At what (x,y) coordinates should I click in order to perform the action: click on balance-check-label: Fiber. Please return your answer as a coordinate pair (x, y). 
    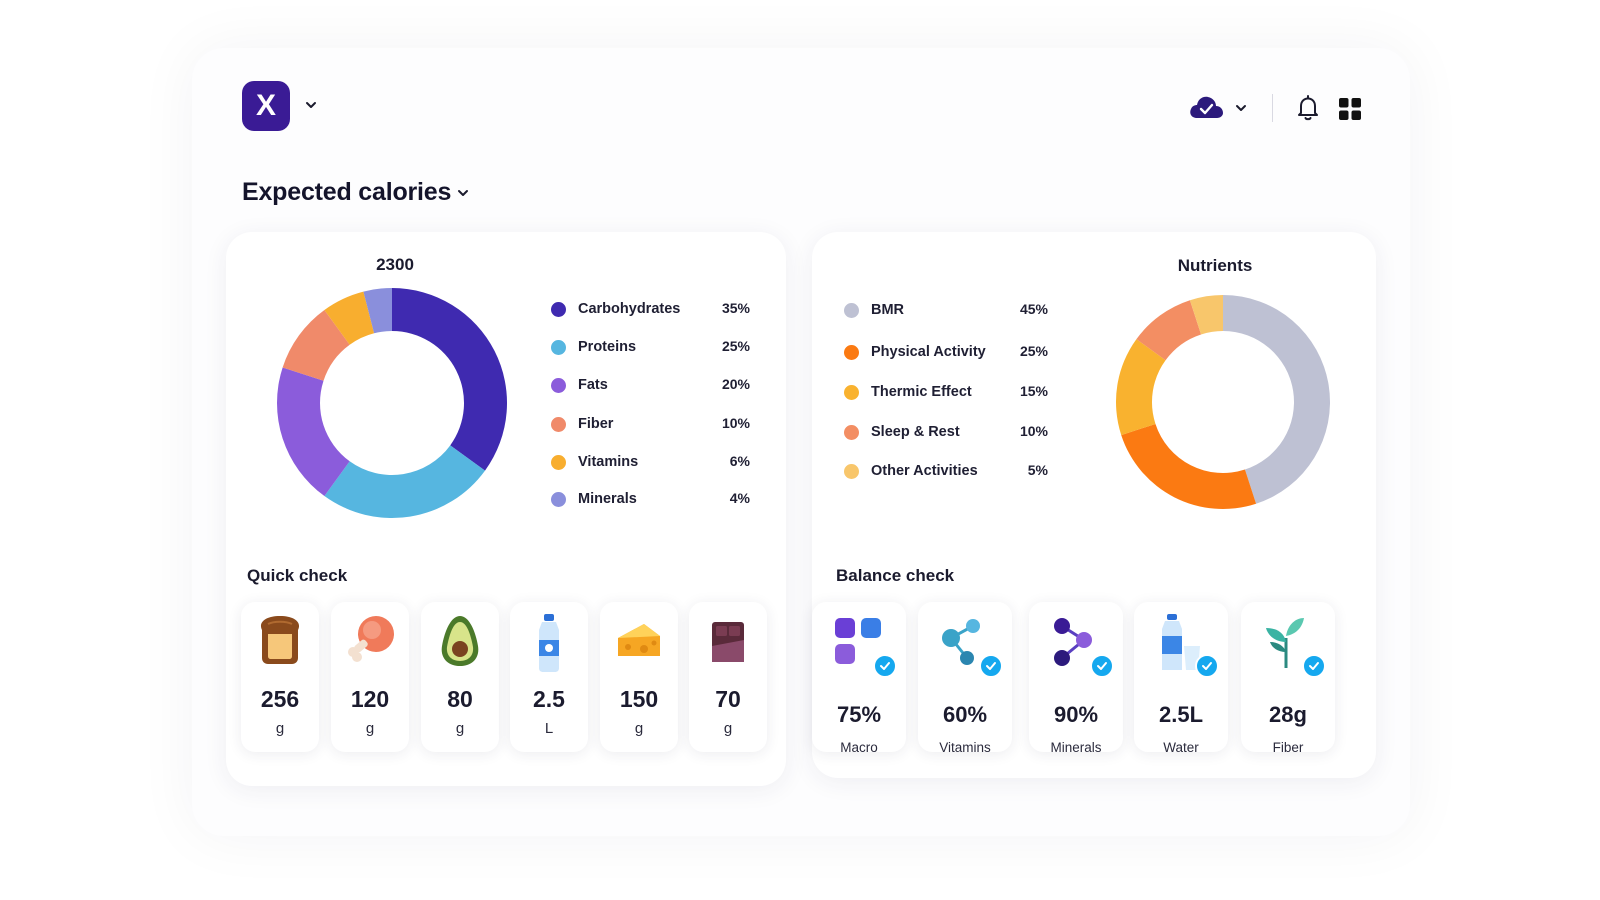
    Looking at the image, I should click on (1288, 747).